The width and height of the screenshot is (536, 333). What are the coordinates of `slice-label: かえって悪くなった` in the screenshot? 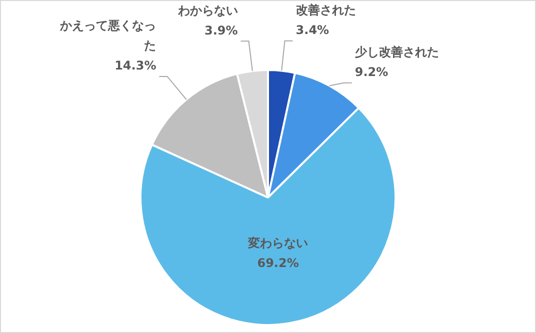 It's located at (107, 35).